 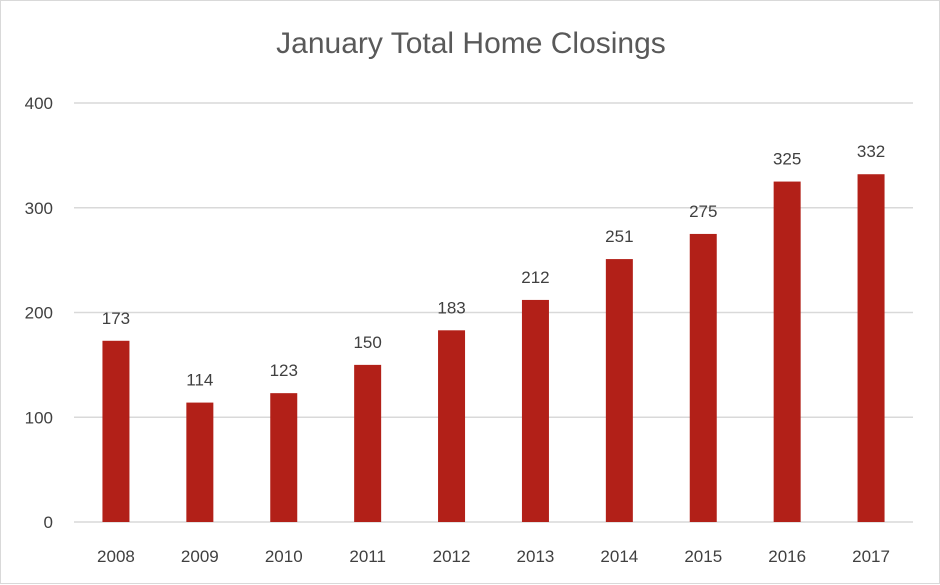 What do you see at coordinates (703, 556) in the screenshot?
I see `x-tick-label-2015: 2015` at bounding box center [703, 556].